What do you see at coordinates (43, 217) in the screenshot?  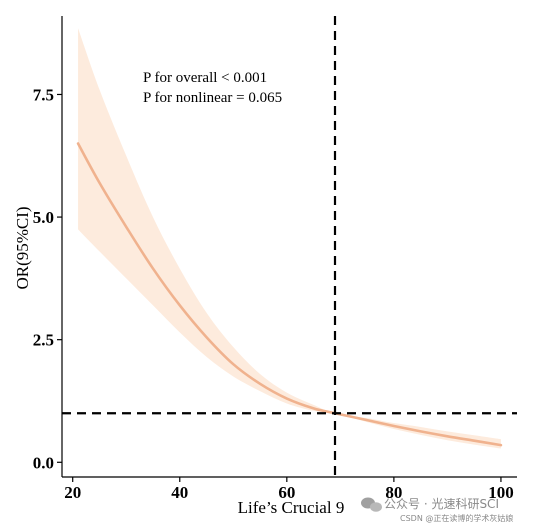 I see `y-tick-label: 5.0` at bounding box center [43, 217].